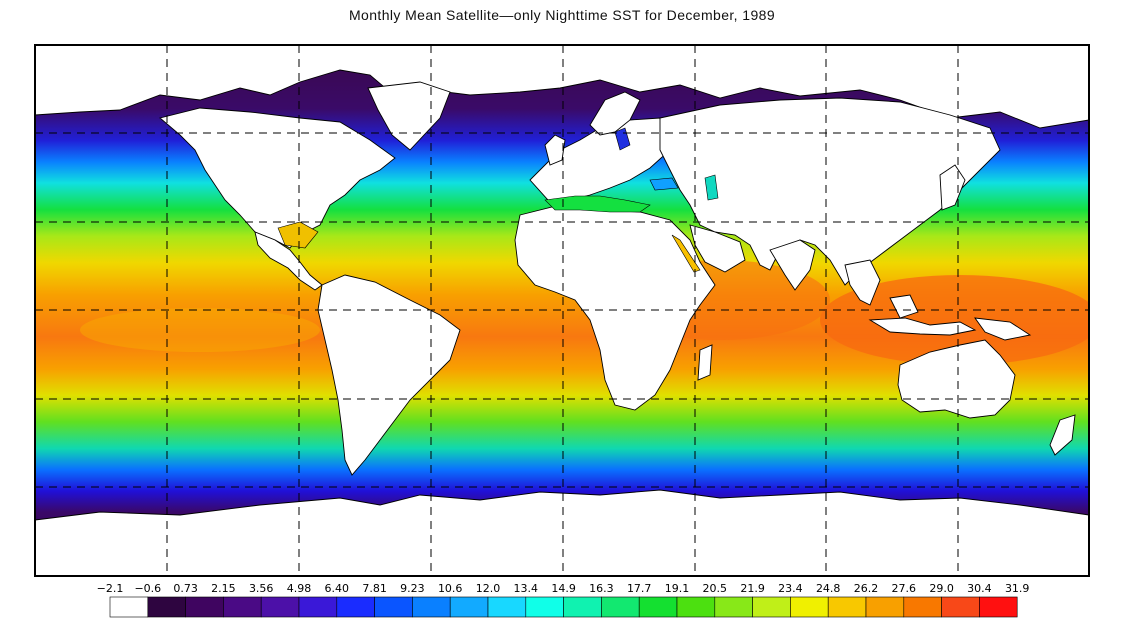 This screenshot has width=1124, height=622. Describe the element at coordinates (200, 330) in the screenshot. I see `east-pacific-tongue` at that location.